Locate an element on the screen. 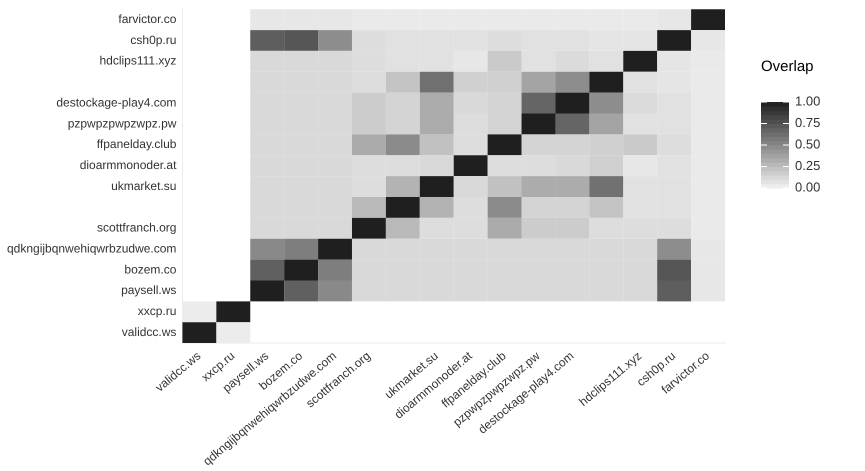  color-bar-label: 0.50 is located at coordinates (807, 144).